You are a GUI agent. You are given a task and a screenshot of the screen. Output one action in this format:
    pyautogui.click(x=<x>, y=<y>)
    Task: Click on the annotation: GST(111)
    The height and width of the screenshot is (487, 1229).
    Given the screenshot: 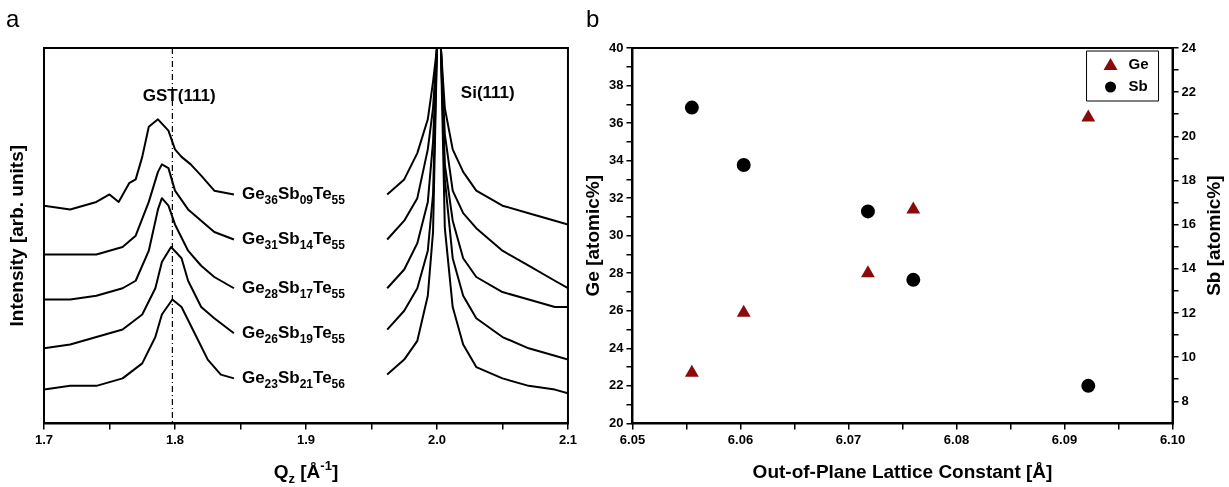 What is the action you would take?
    pyautogui.click(x=179, y=96)
    